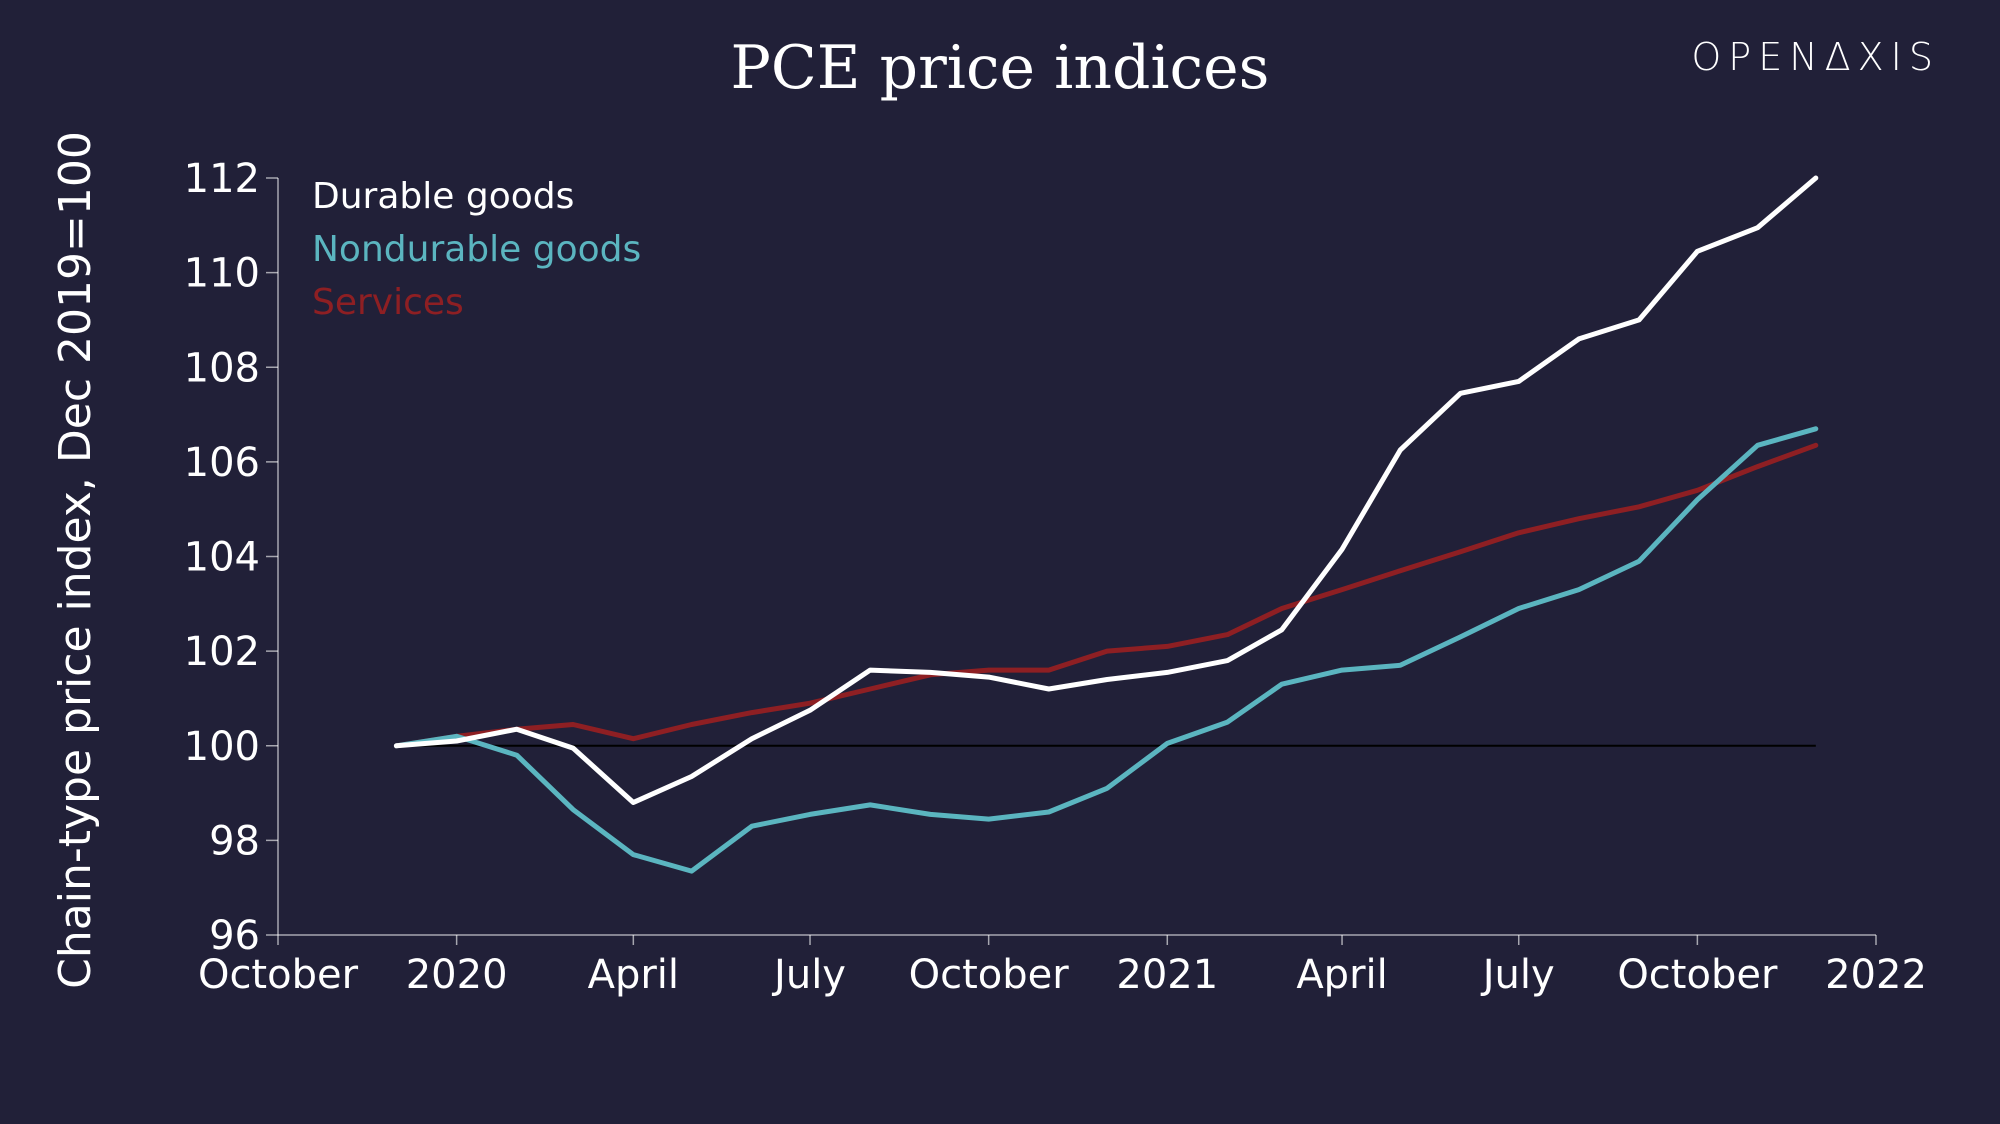 Image resolution: width=2000 pixels, height=1124 pixels. I want to click on x-tick-label: 2022, so click(1876, 975).